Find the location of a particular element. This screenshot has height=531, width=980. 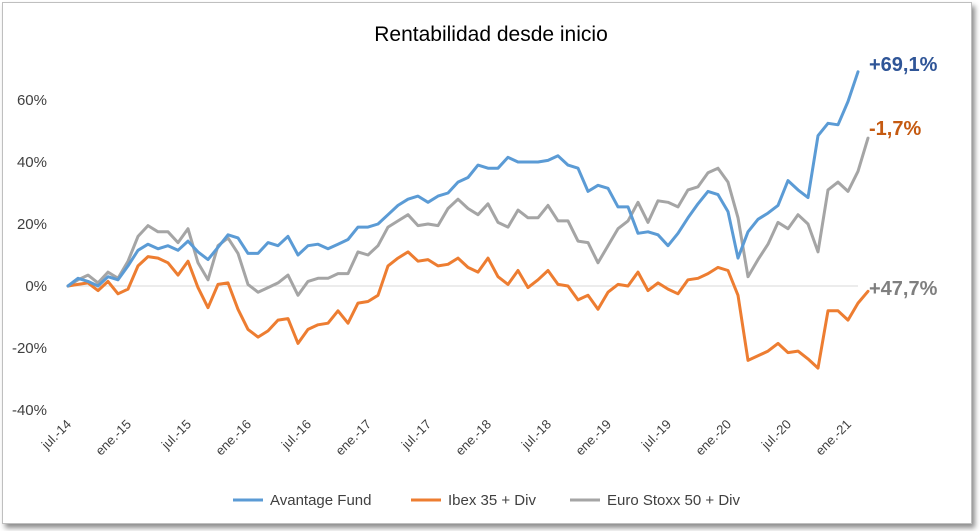

x-tick-label: jul.-14 is located at coordinates (56, 435).